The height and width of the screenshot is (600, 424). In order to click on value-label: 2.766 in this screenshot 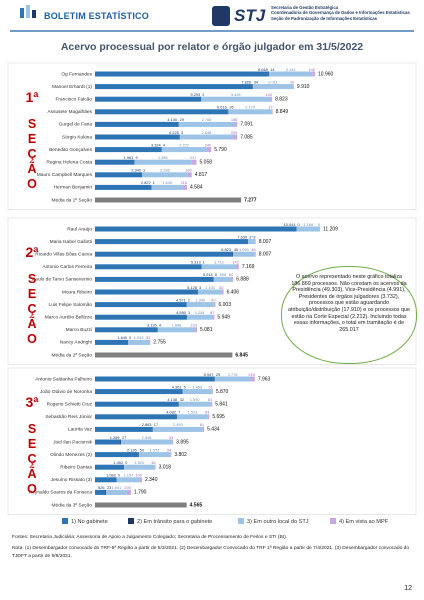, I will do `click(207, 119)`.